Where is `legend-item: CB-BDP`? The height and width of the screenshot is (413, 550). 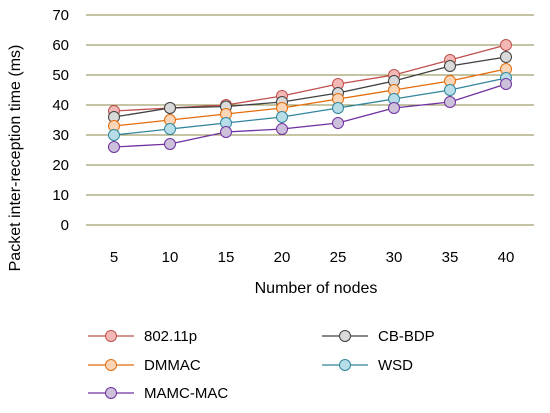
legend-item: CB-BDP is located at coordinates (378, 336).